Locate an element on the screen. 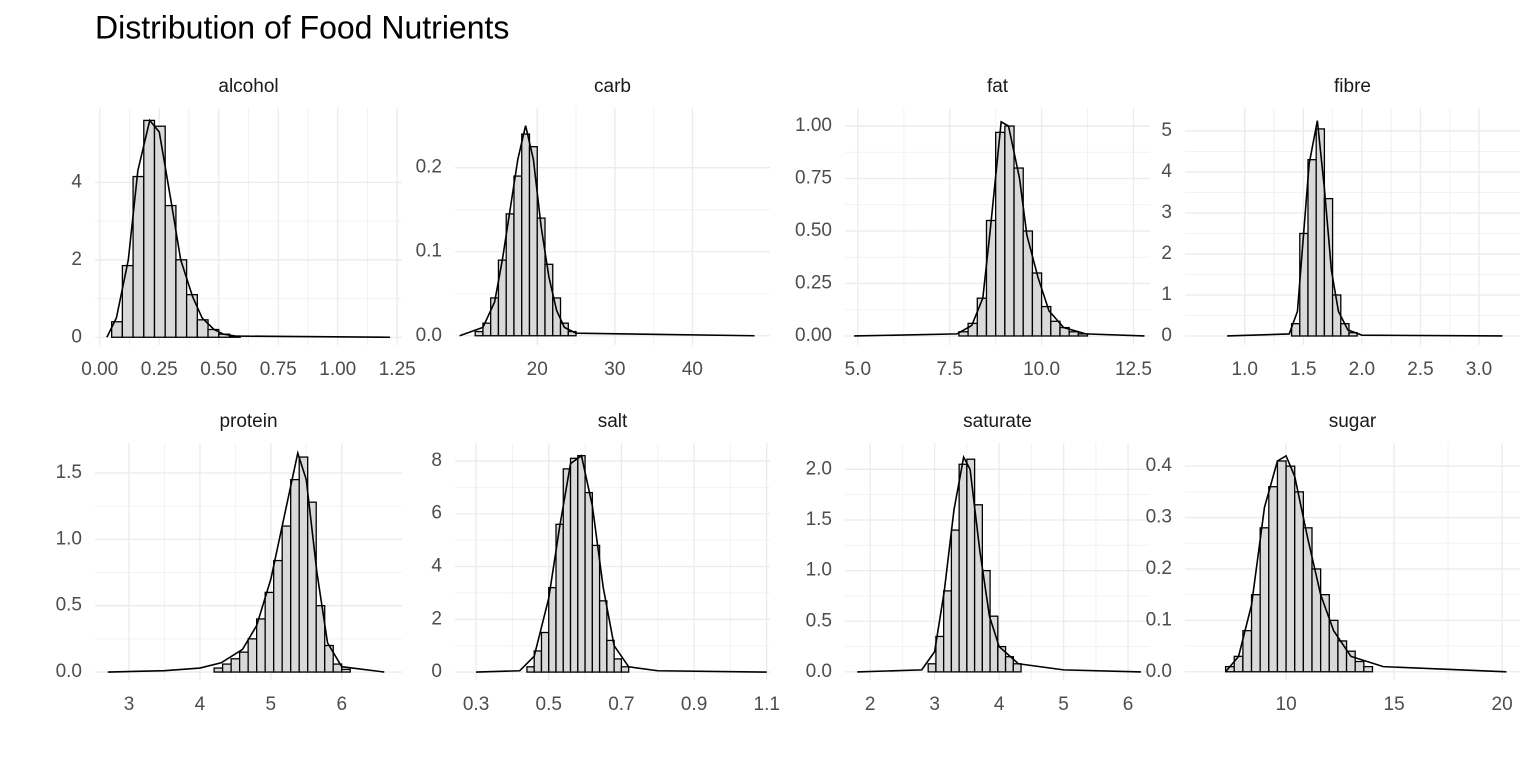 This screenshot has height=773, width=1536. y-tick-label: 0.3 is located at coordinates (1159, 517).